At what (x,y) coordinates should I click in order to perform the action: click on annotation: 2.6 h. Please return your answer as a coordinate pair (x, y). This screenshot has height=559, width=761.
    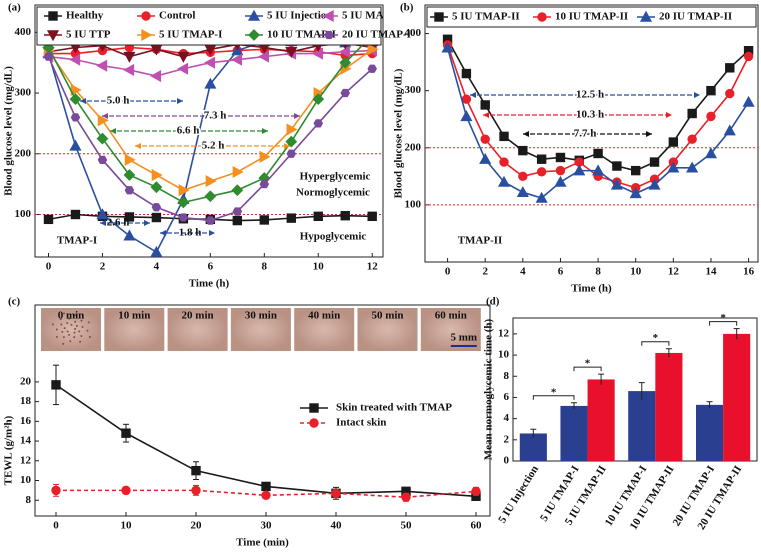
    Looking at the image, I should click on (118, 223).